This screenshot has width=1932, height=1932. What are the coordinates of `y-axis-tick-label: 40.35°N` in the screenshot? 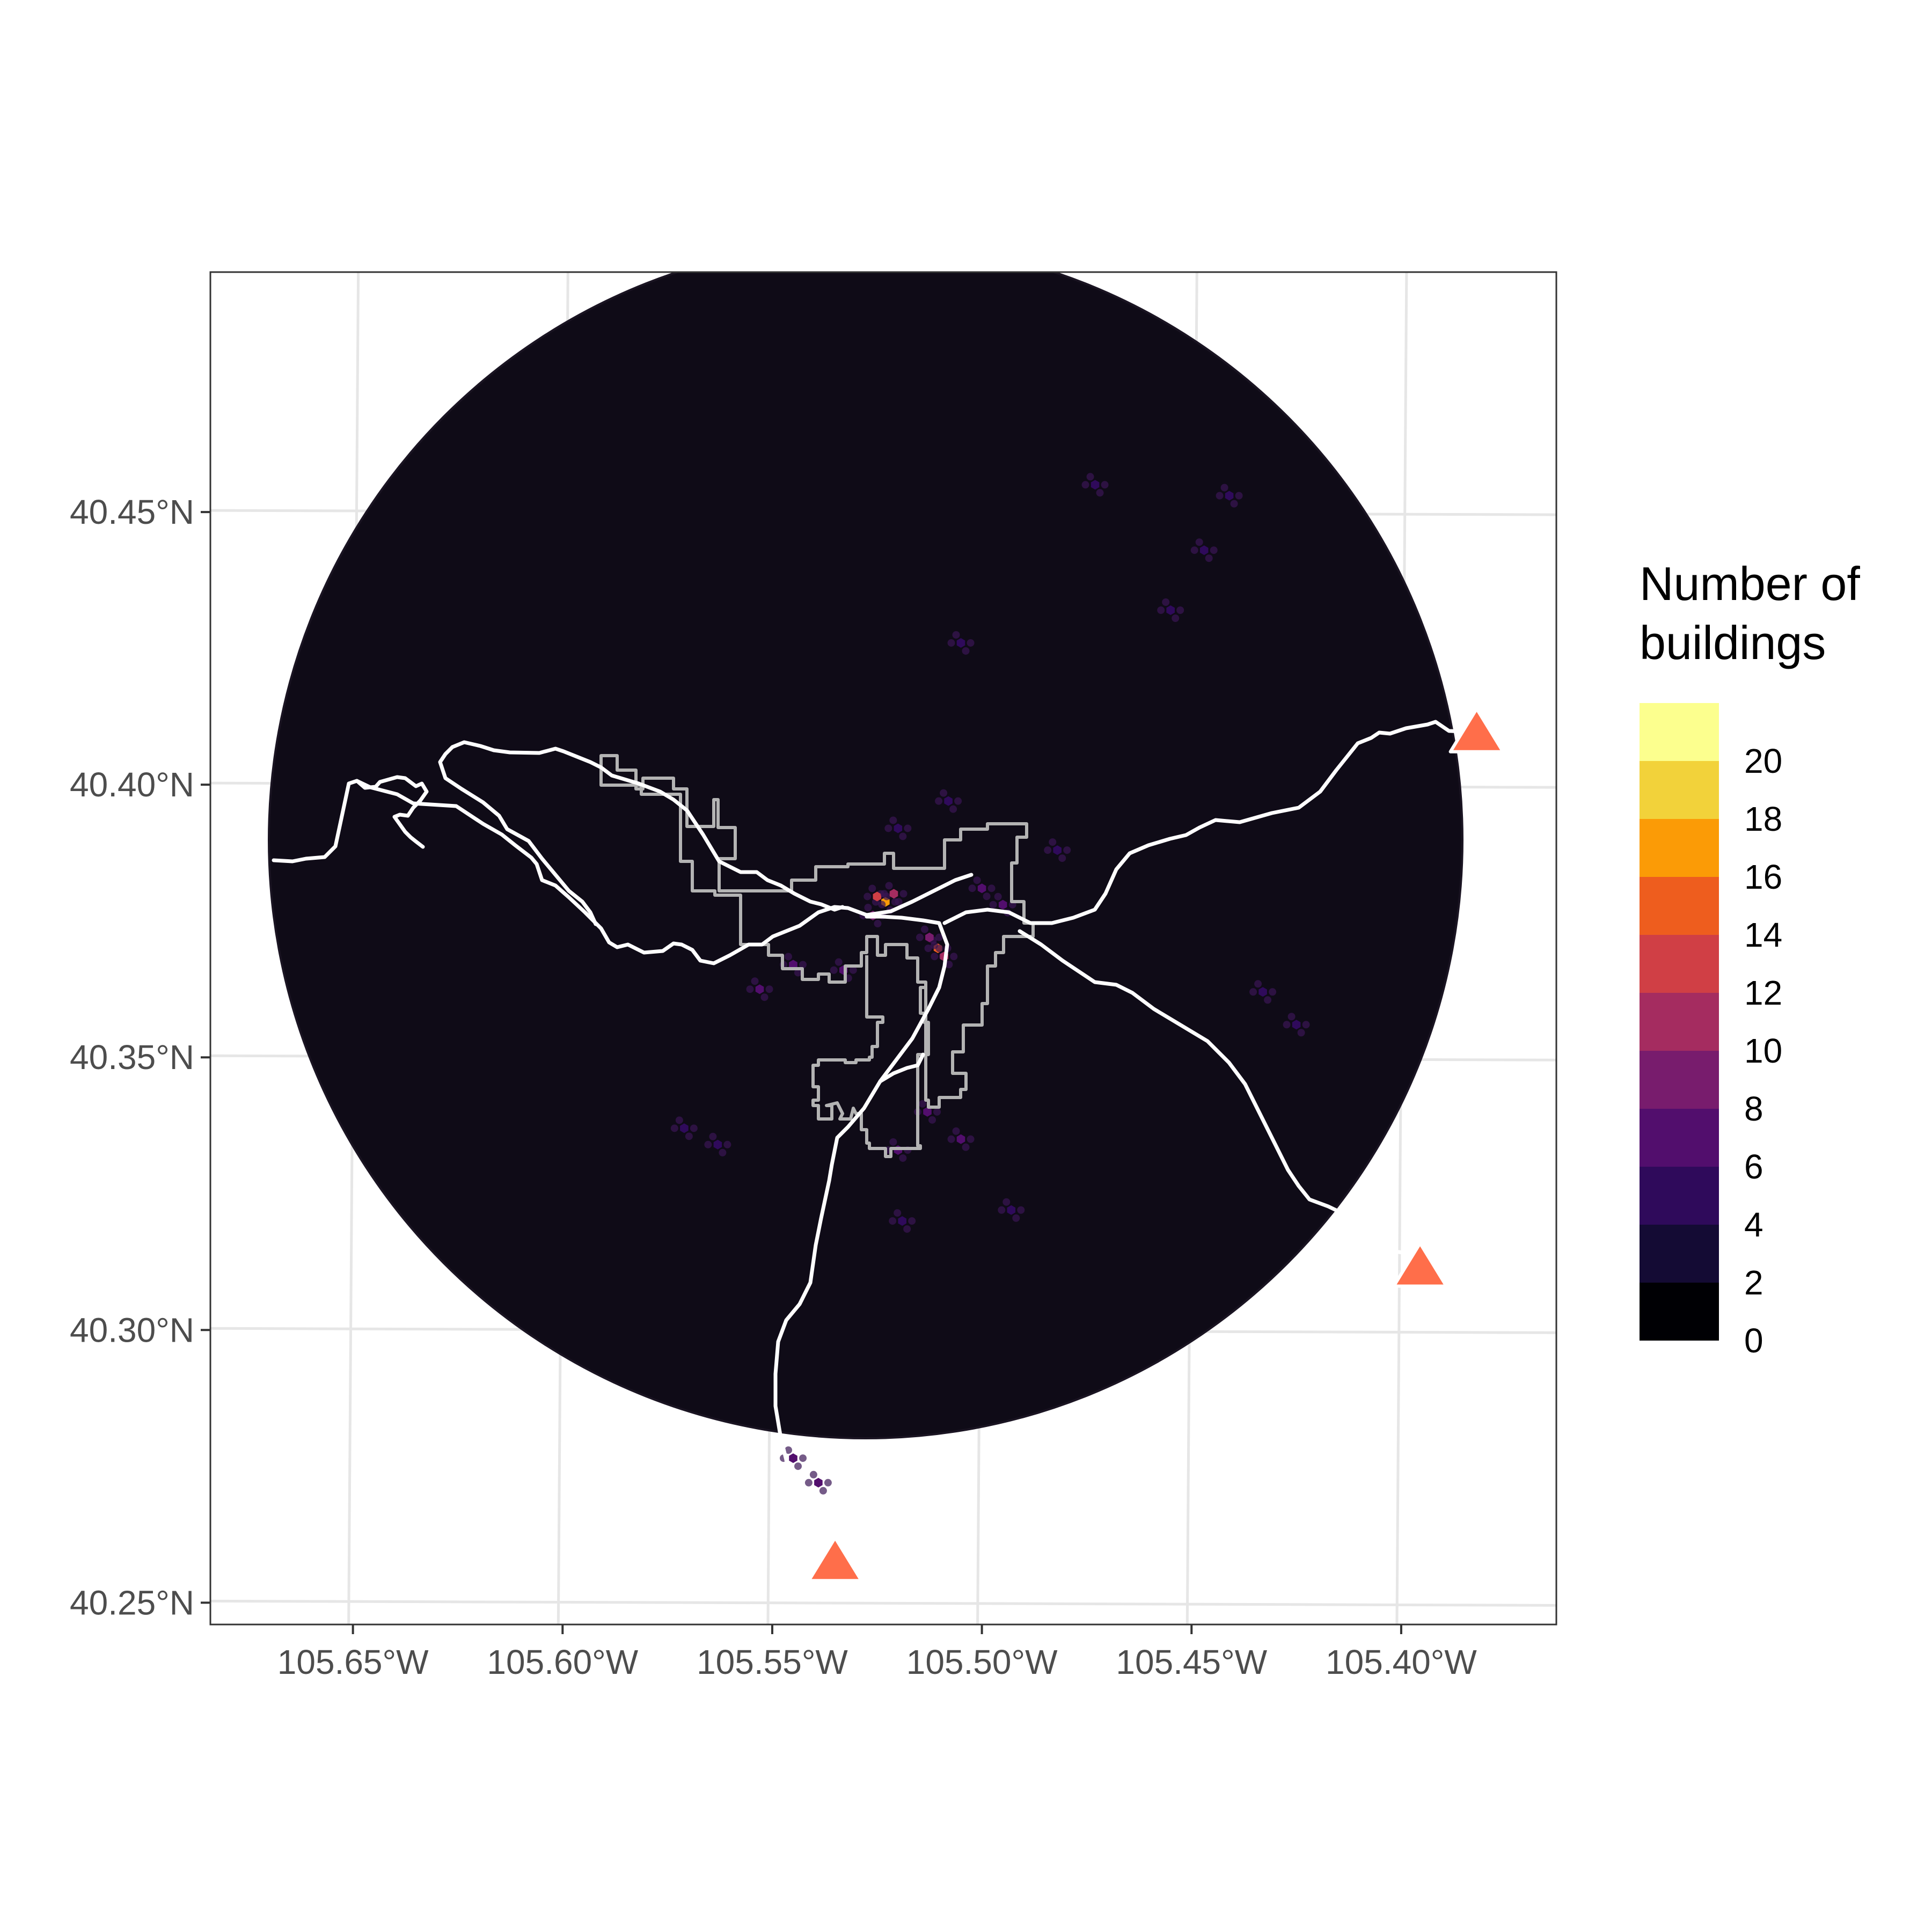 It's located at (132, 1057).